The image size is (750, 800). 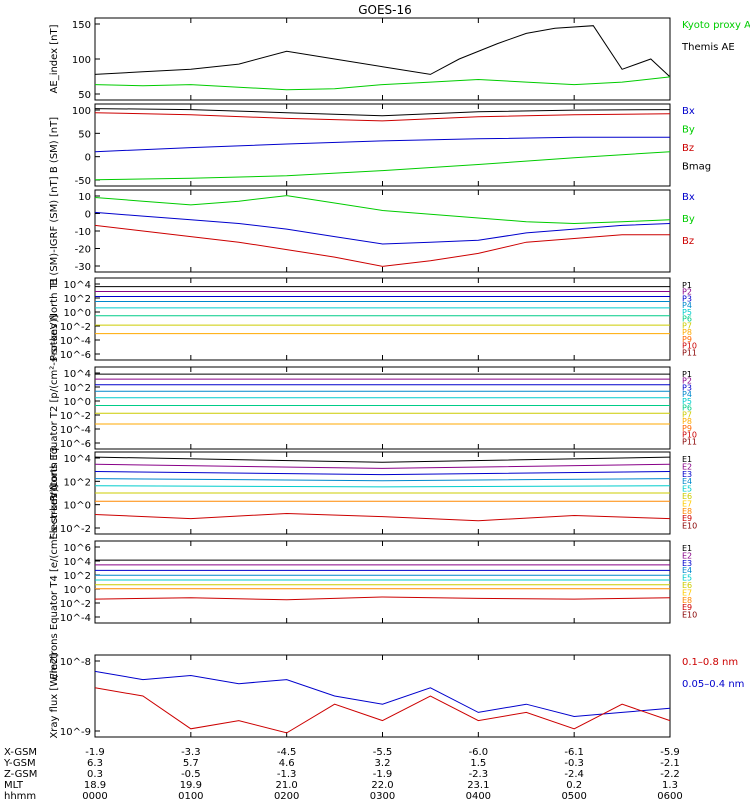 I want to click on y-axis-label: B (SM)-IGRF (SM) [nT], so click(x=54, y=230).